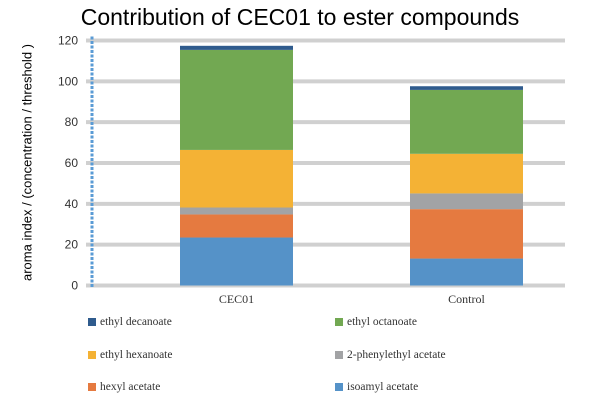 The height and width of the screenshot is (400, 600). What do you see at coordinates (236, 299) in the screenshot?
I see `x-tick-label: CEC01` at bounding box center [236, 299].